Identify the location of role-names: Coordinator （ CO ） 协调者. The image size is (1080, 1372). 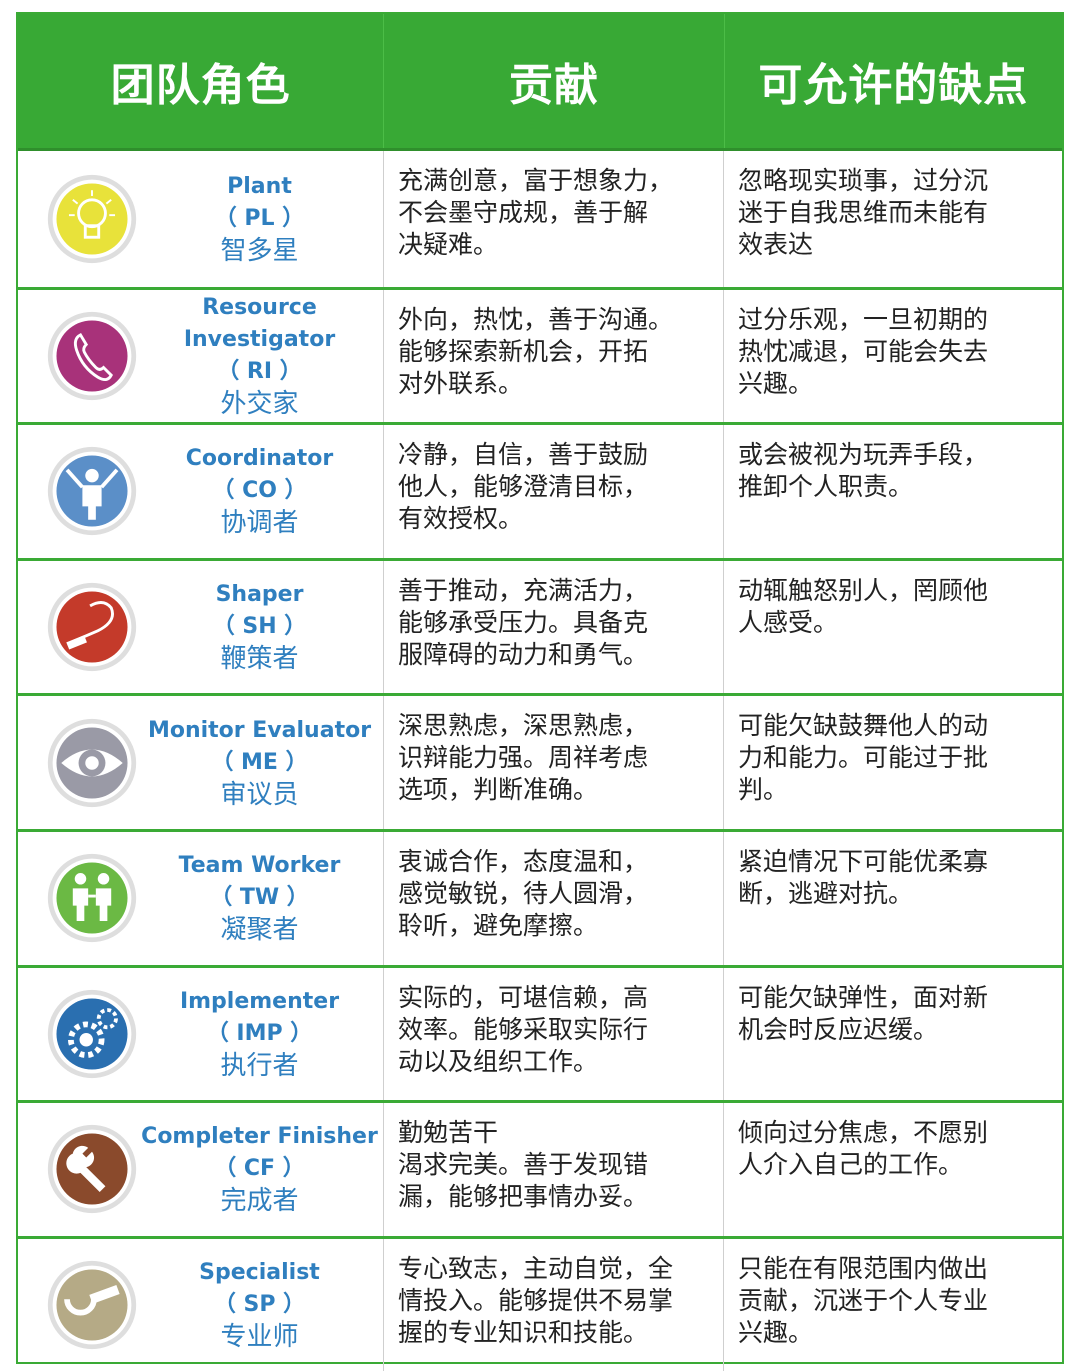
(261, 491).